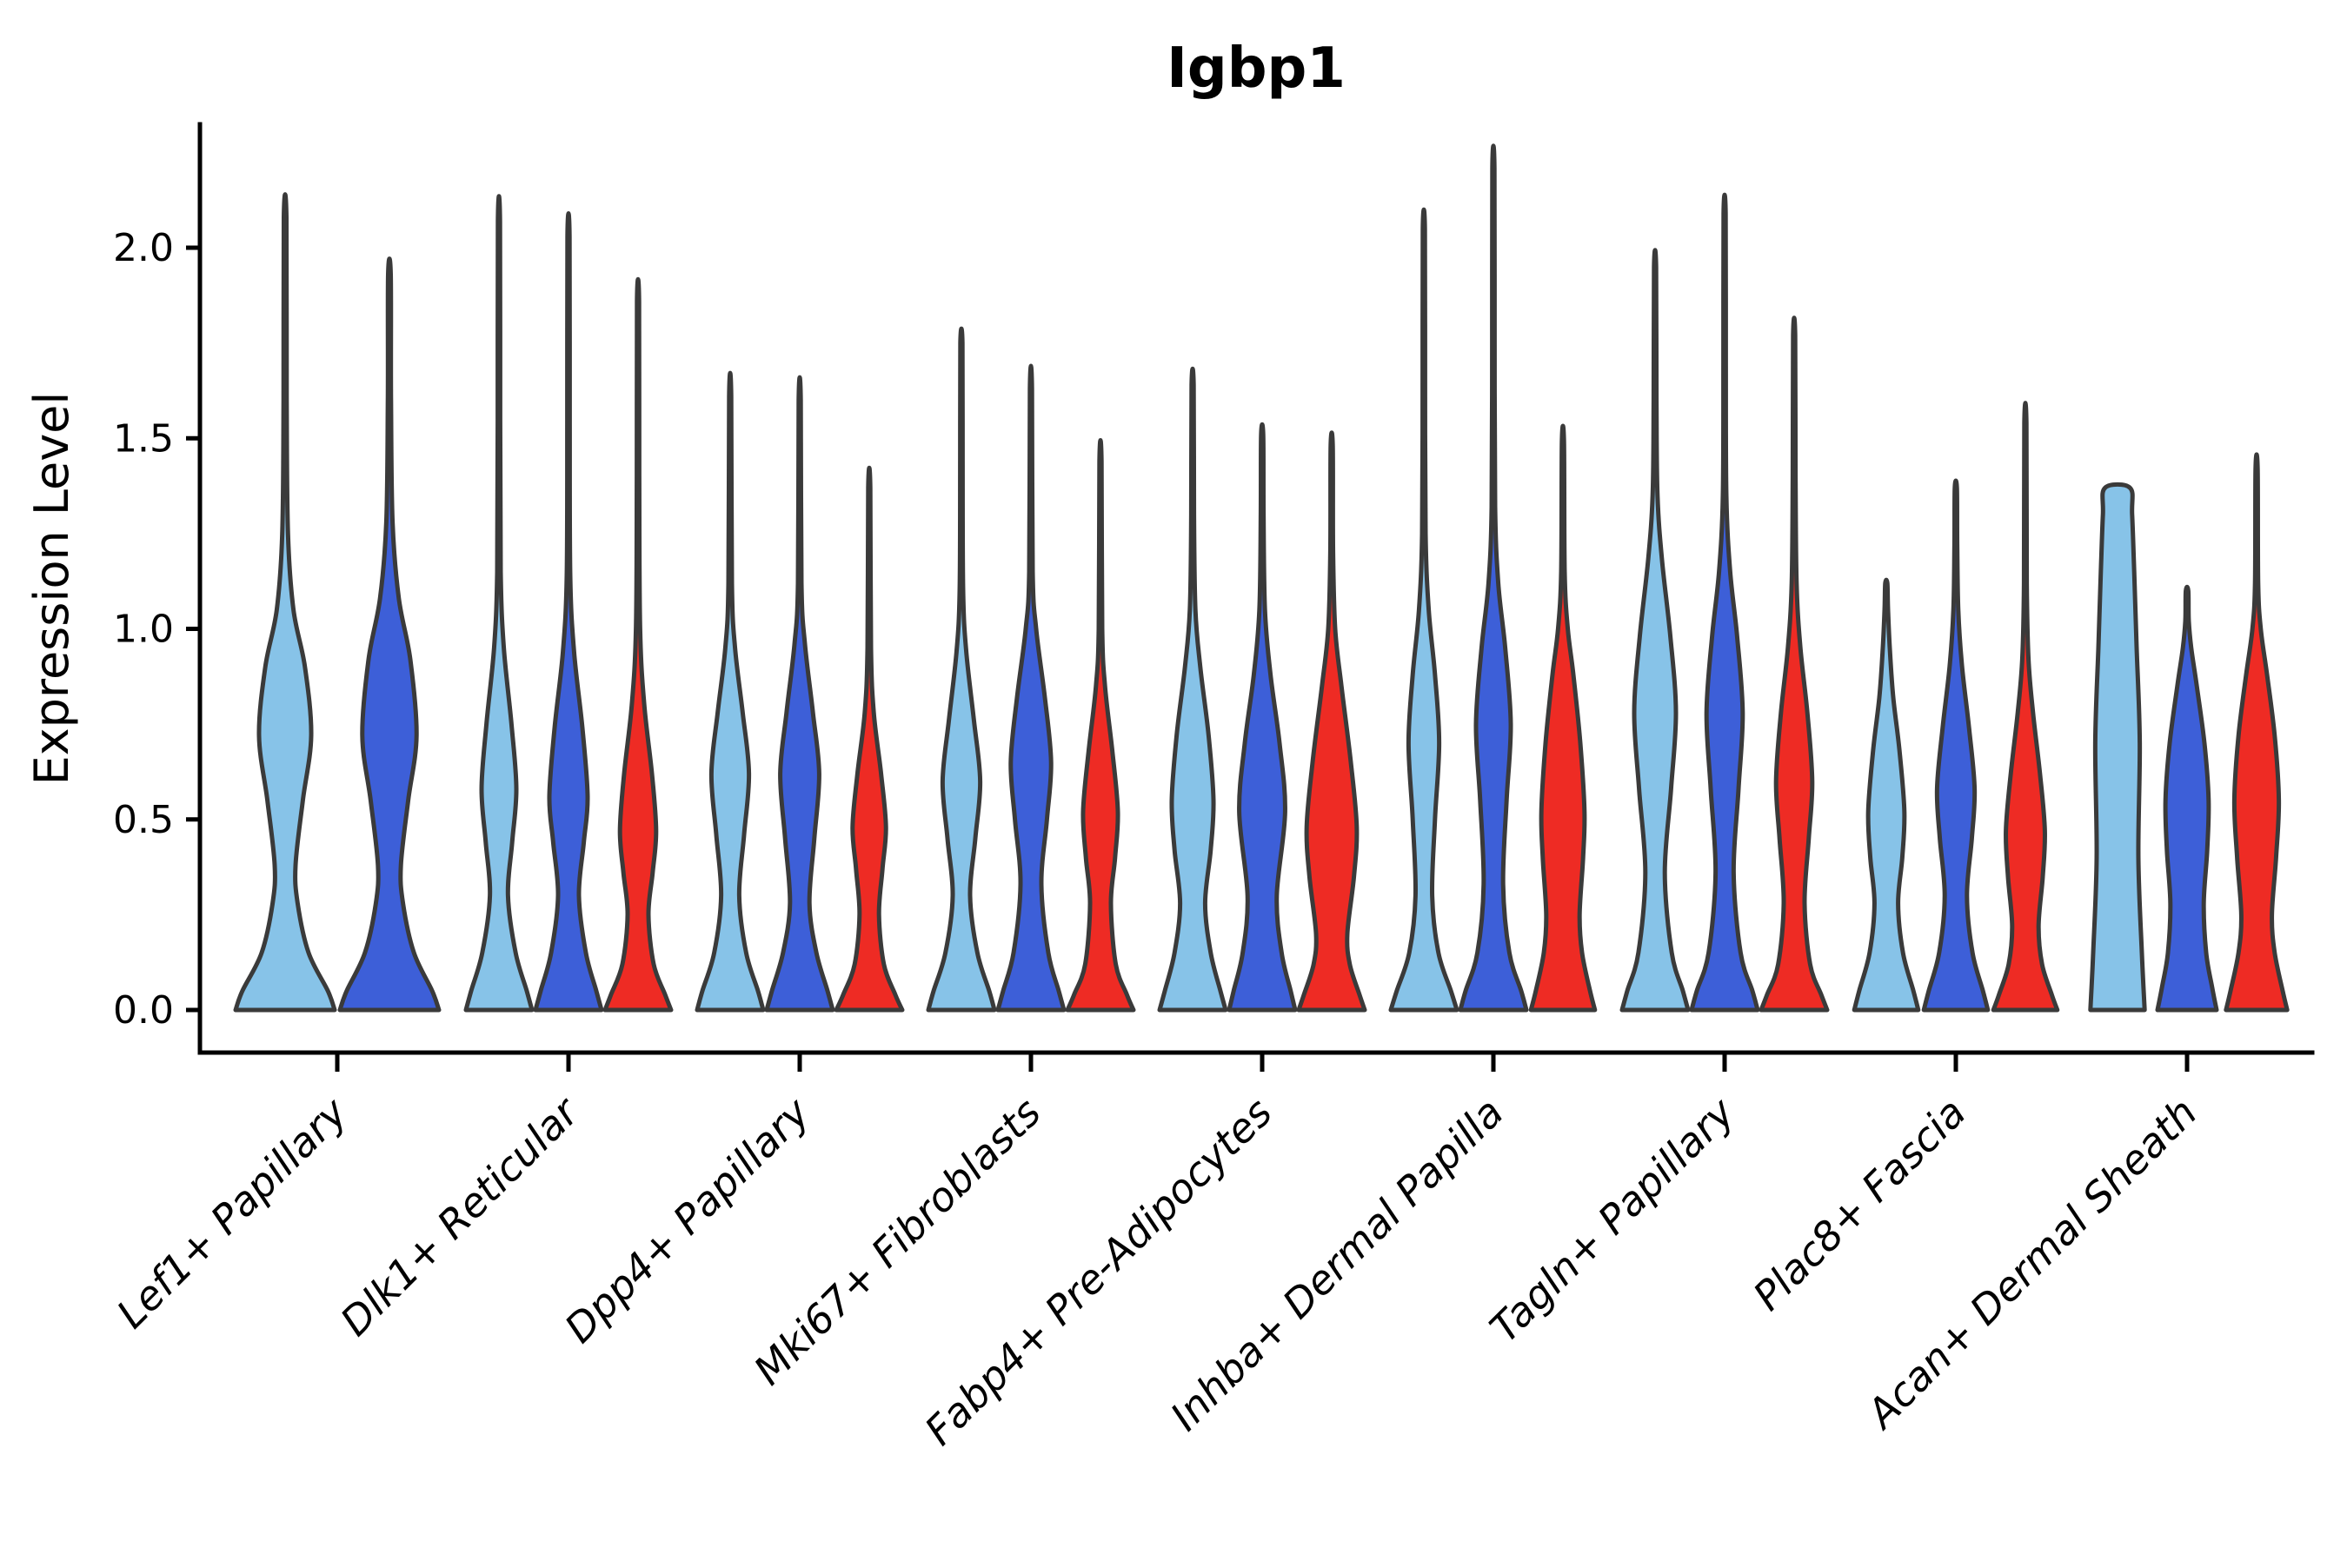  What do you see at coordinates (1655, 630) in the screenshot?
I see `violin-6-light_blue` at bounding box center [1655, 630].